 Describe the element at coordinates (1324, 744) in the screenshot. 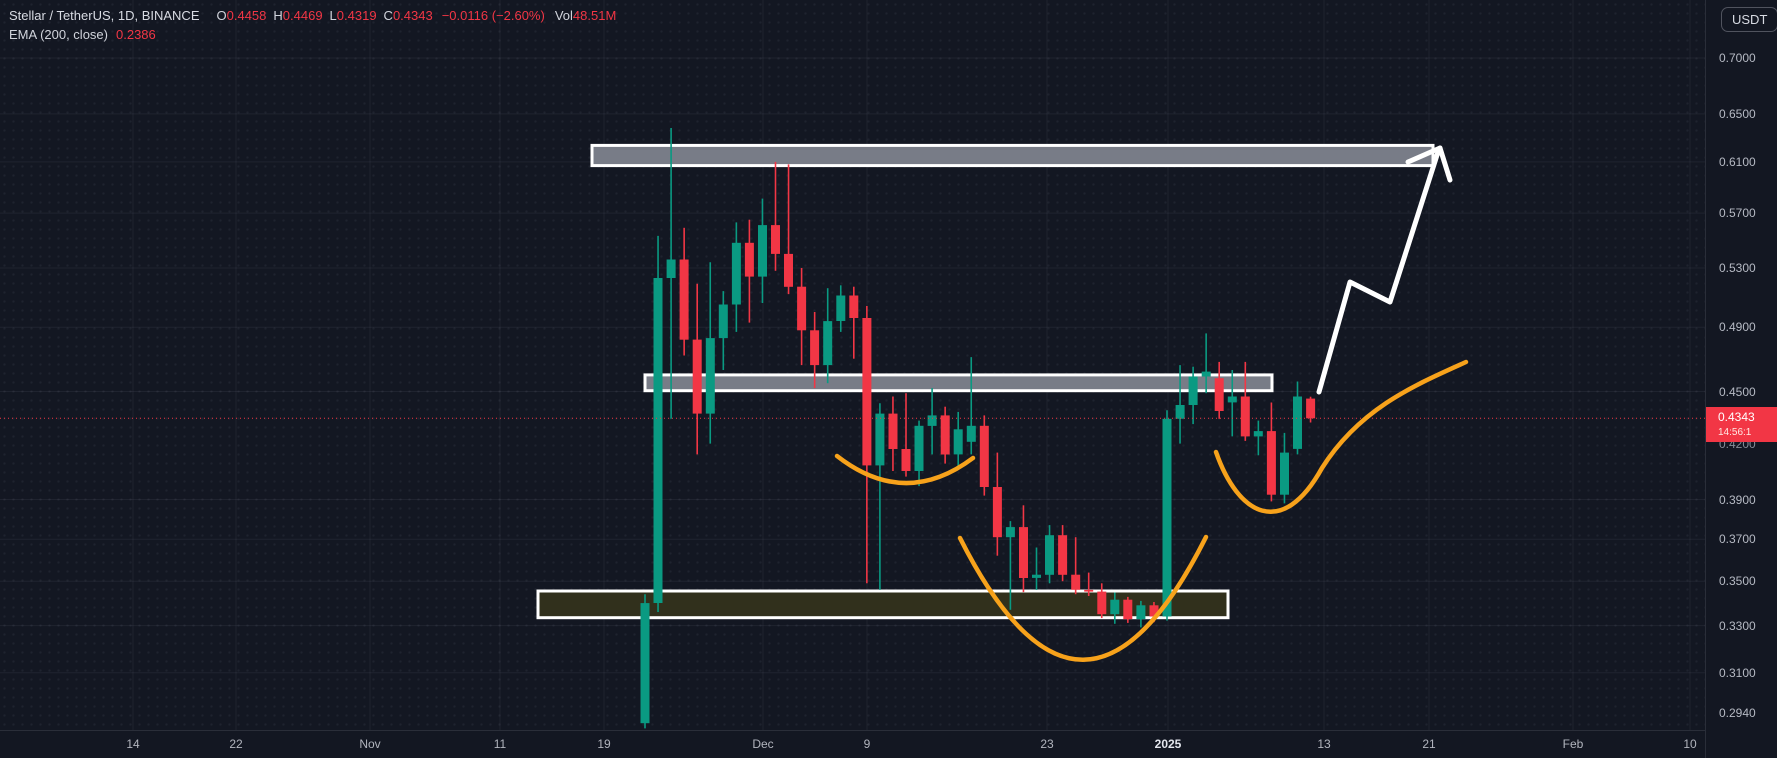

I see `time-tick-label: 13` at that location.